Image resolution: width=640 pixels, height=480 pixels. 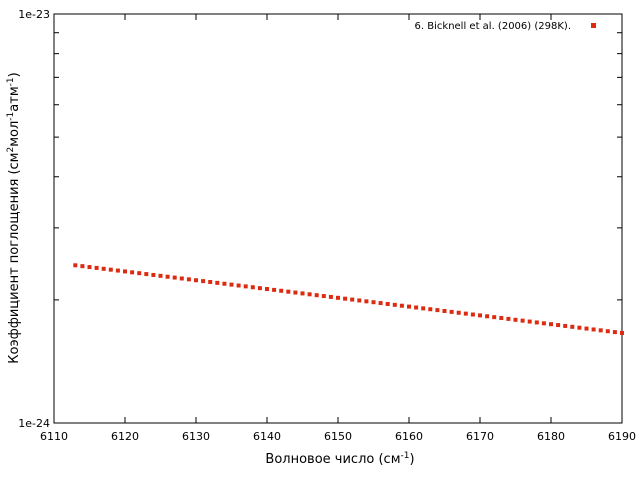 What do you see at coordinates (551, 436) in the screenshot?
I see `x-tick-label: 6180` at bounding box center [551, 436].